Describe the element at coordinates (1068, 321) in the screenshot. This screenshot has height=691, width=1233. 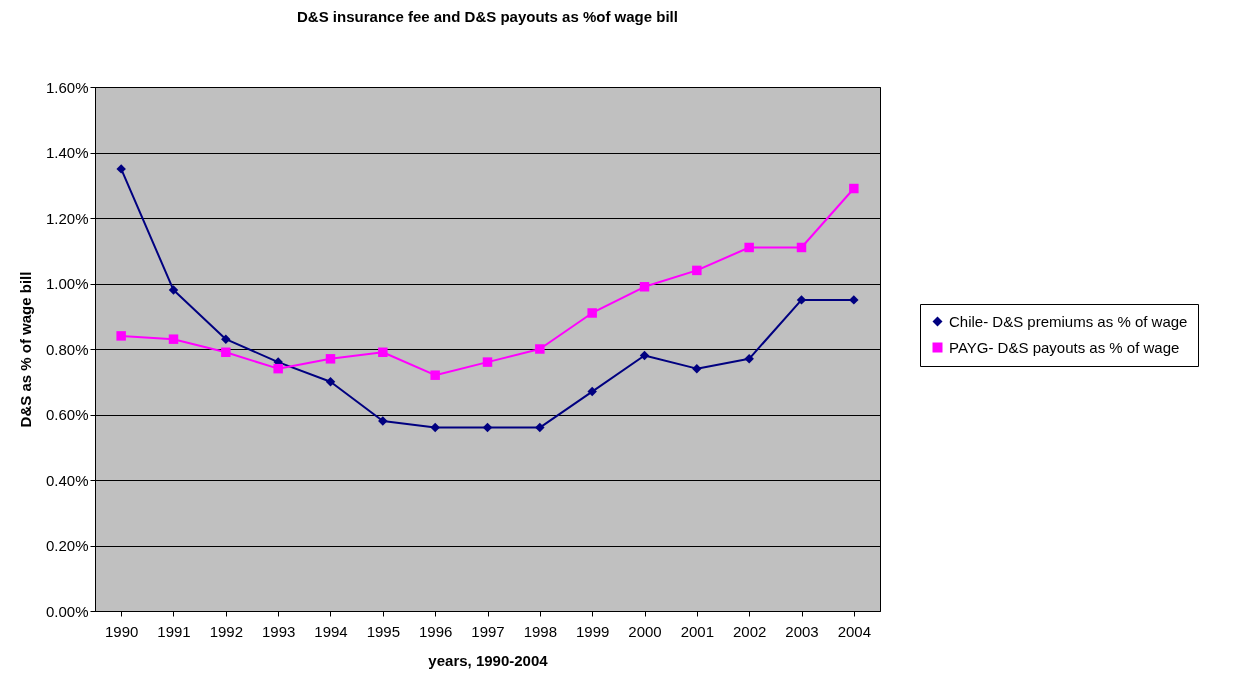
I see `legend-label: Chile- D&S premiums as % of wage` at that location.